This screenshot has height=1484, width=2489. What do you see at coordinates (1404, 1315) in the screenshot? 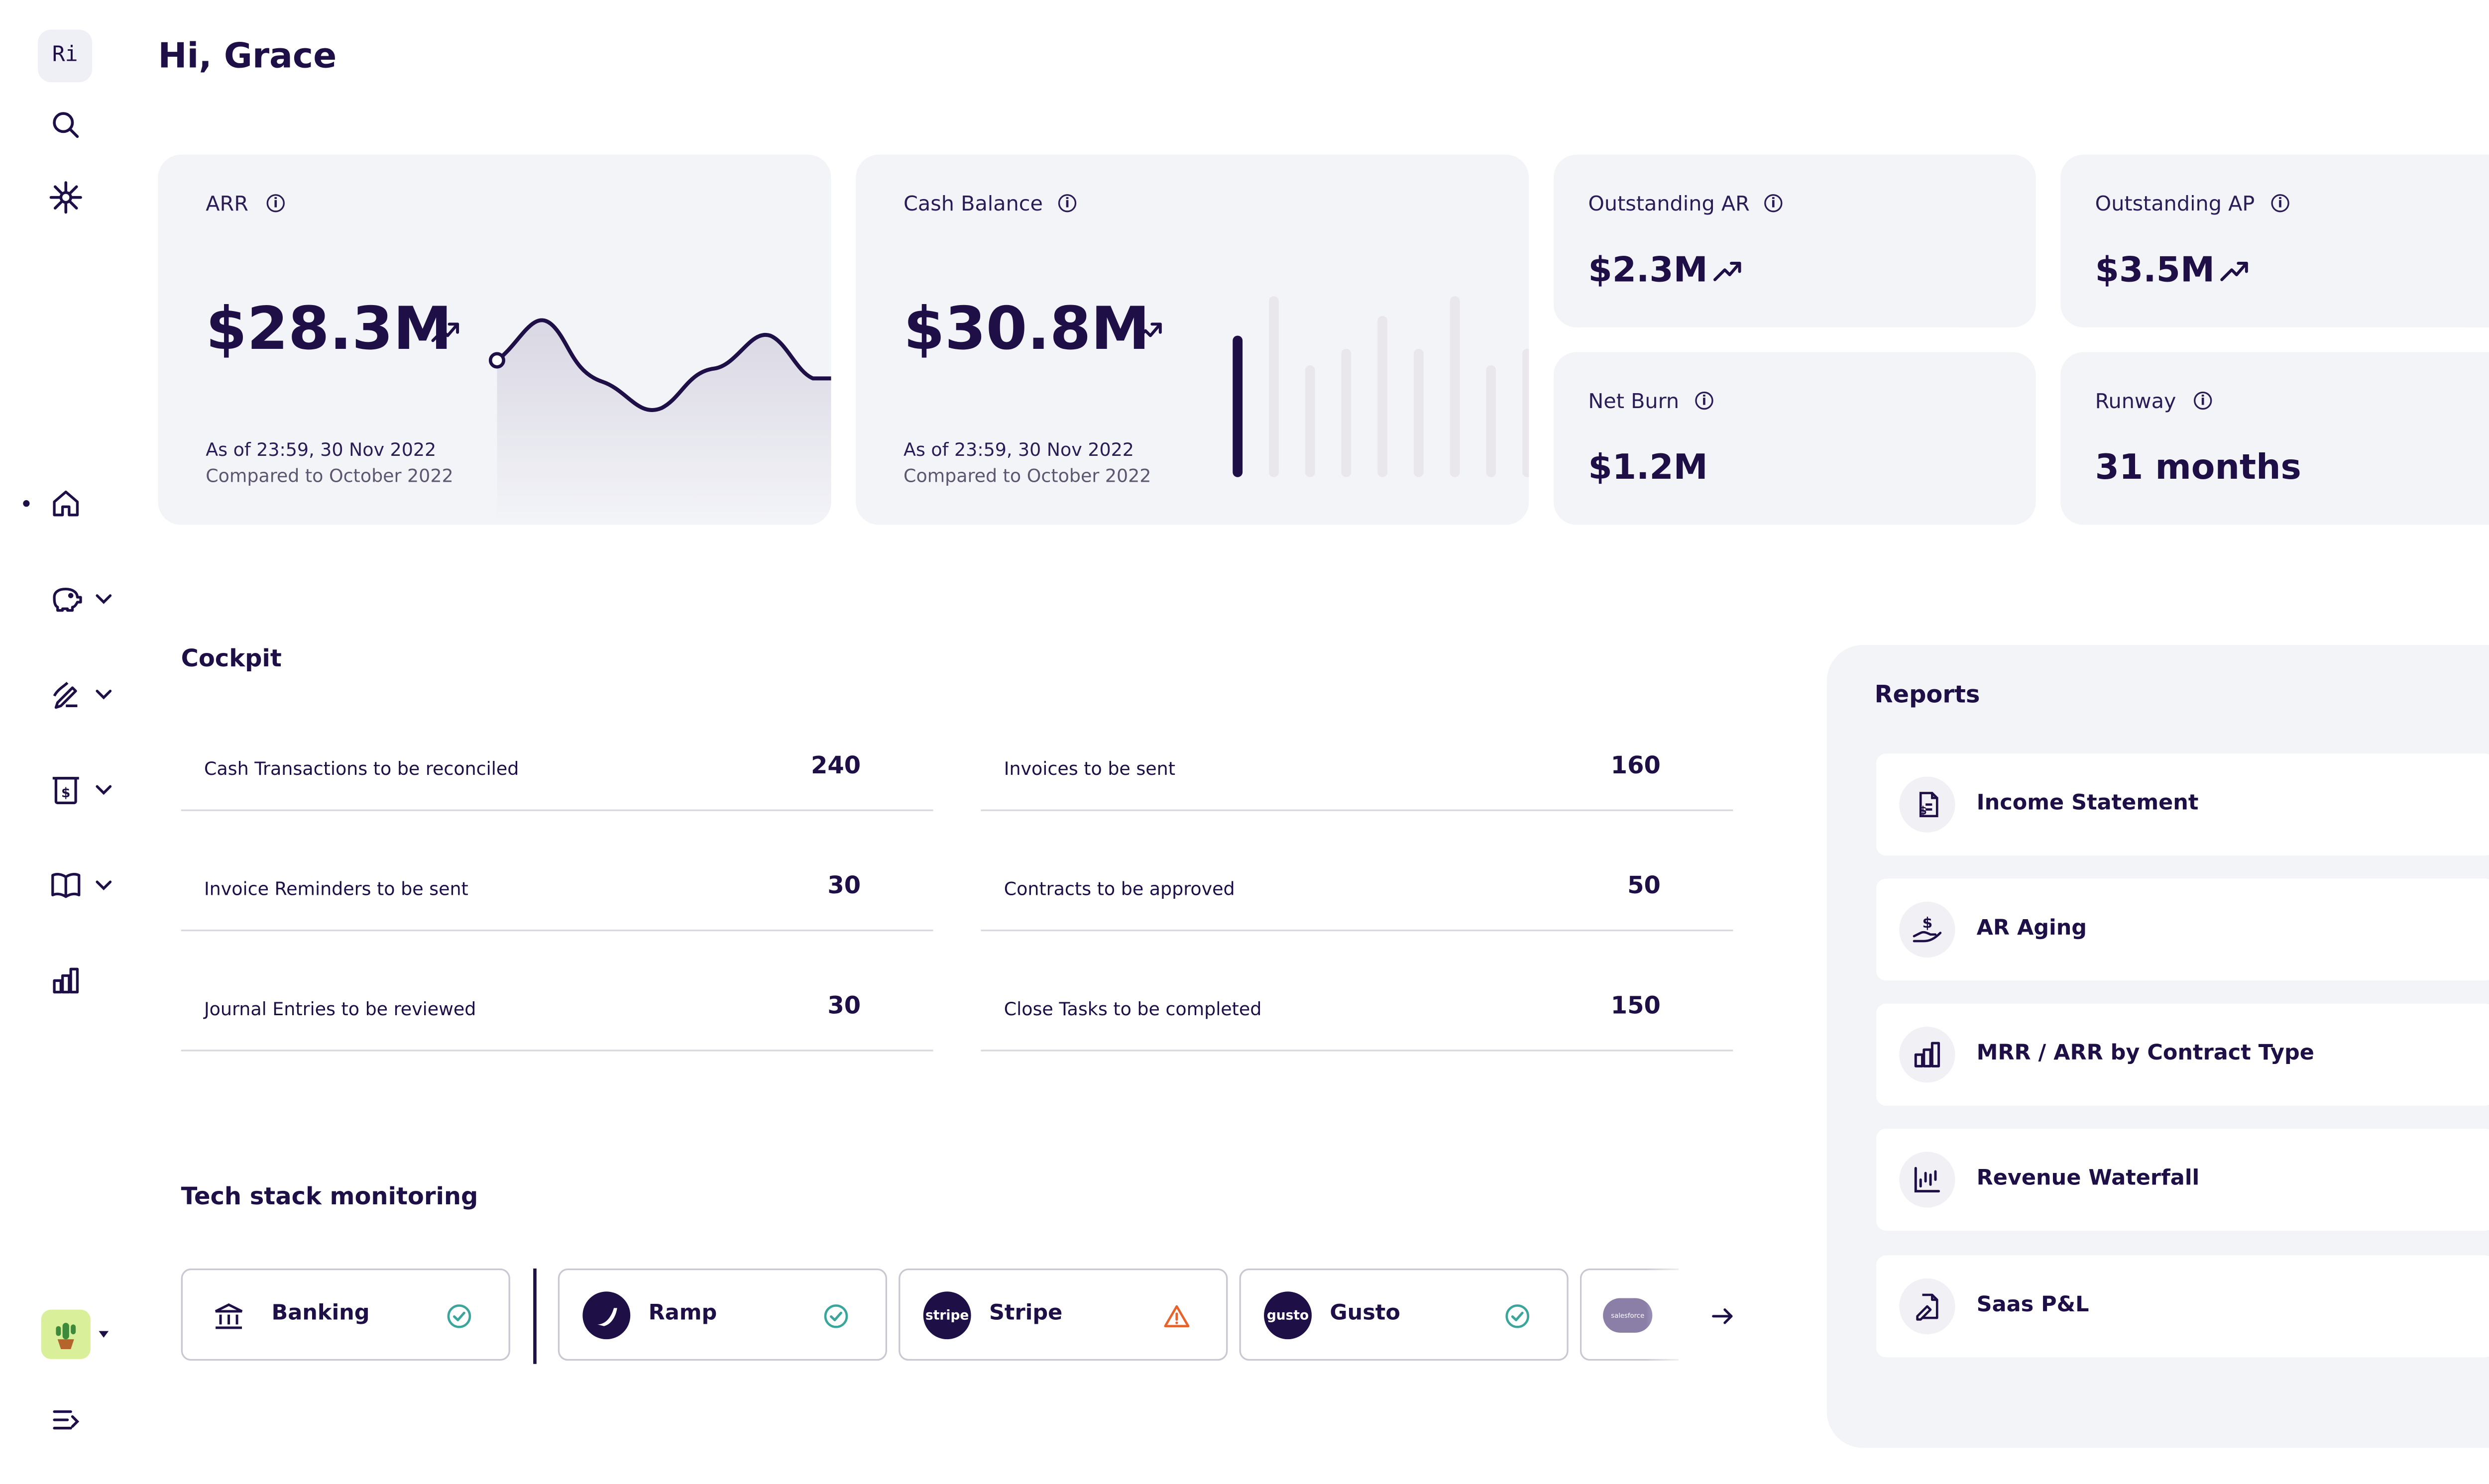
I see `tech-item-gusto: gusto Gusto` at bounding box center [1404, 1315].